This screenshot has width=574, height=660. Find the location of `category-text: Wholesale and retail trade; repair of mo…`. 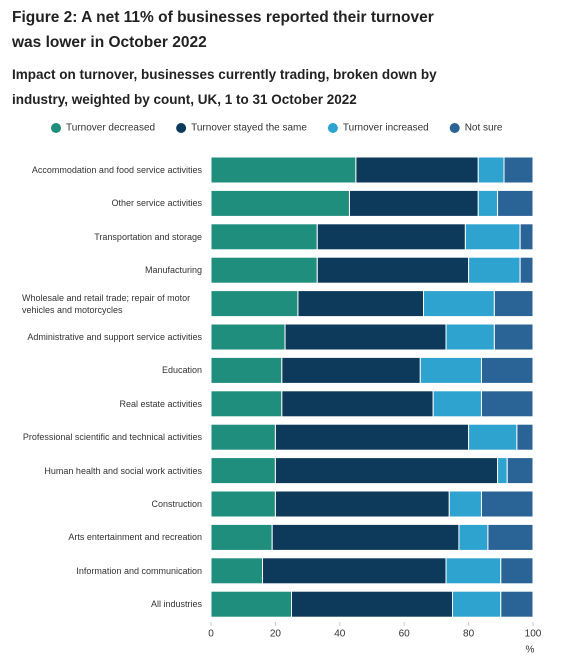

category-text: Wholesale and retail trade; repair of mo… is located at coordinates (106, 303).